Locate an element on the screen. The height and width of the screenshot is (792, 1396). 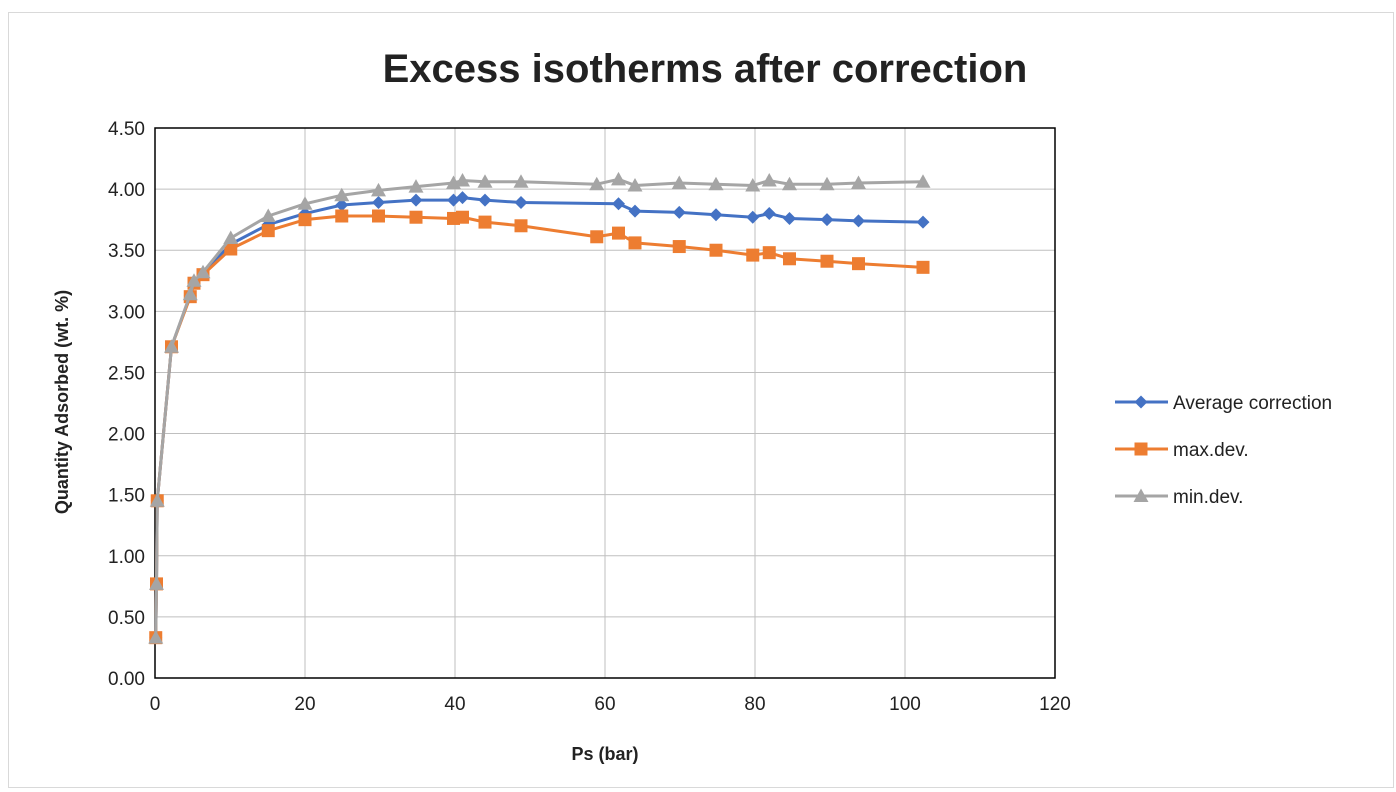
x-axis-title: Ps (bar) is located at coordinates (604, 754).